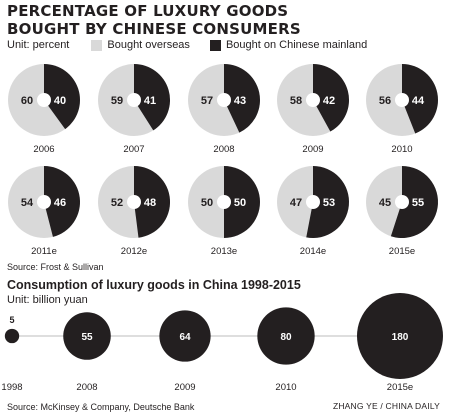 The height and width of the screenshot is (417, 450). I want to click on pie-label-mainland: 55, so click(418, 203).